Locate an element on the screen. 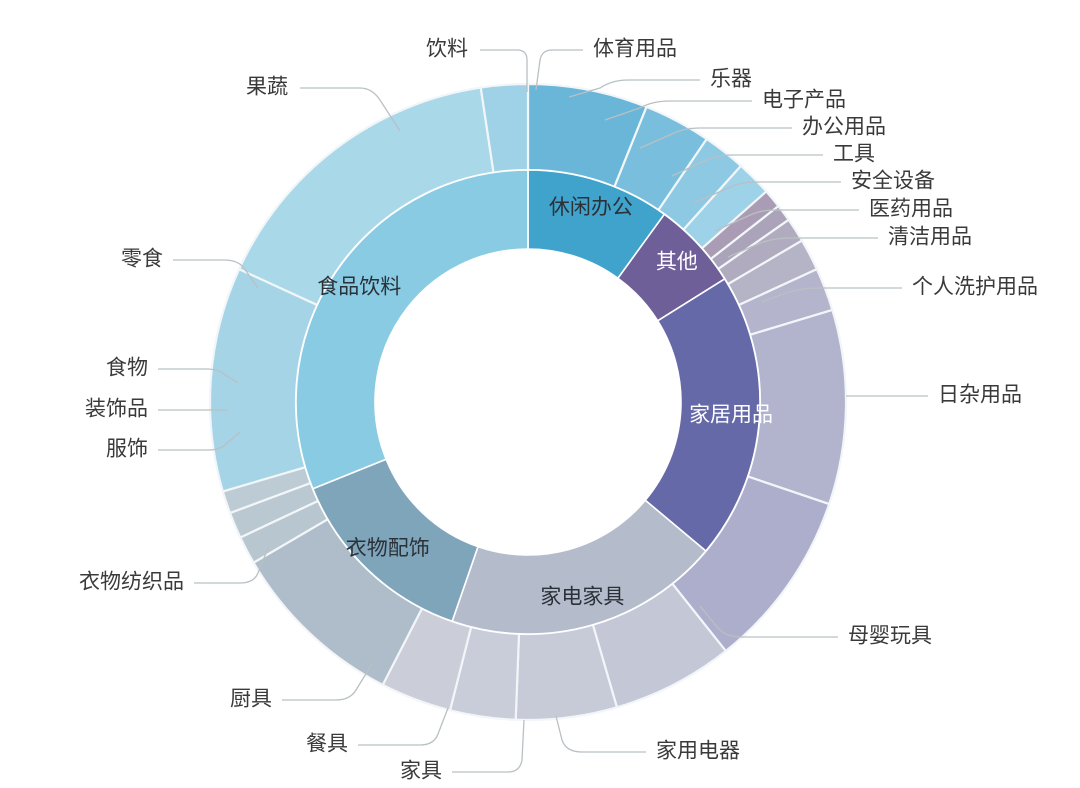  callout-label-个人洗护用品: 个人洗护用品 is located at coordinates (975, 287).